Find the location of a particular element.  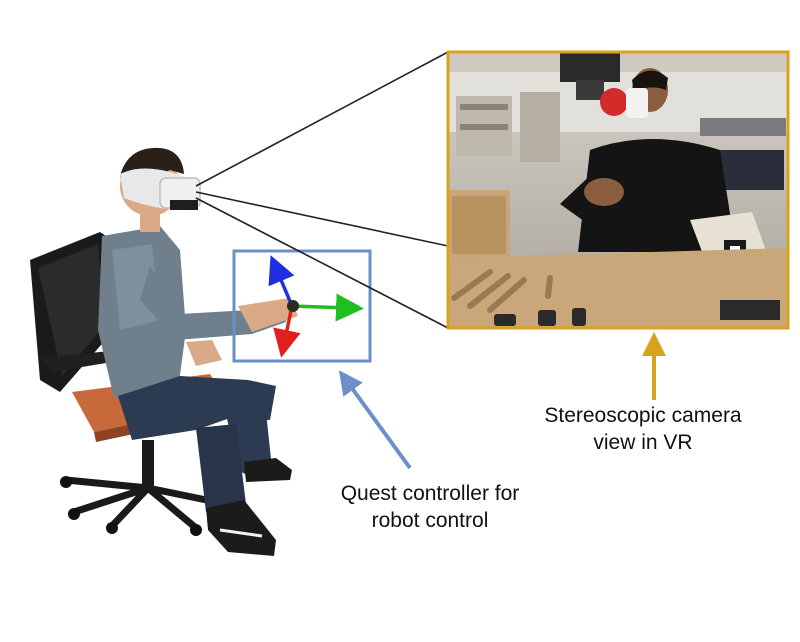

camera-view-label-line1: Stereoscopic camera is located at coordinates (643, 415).